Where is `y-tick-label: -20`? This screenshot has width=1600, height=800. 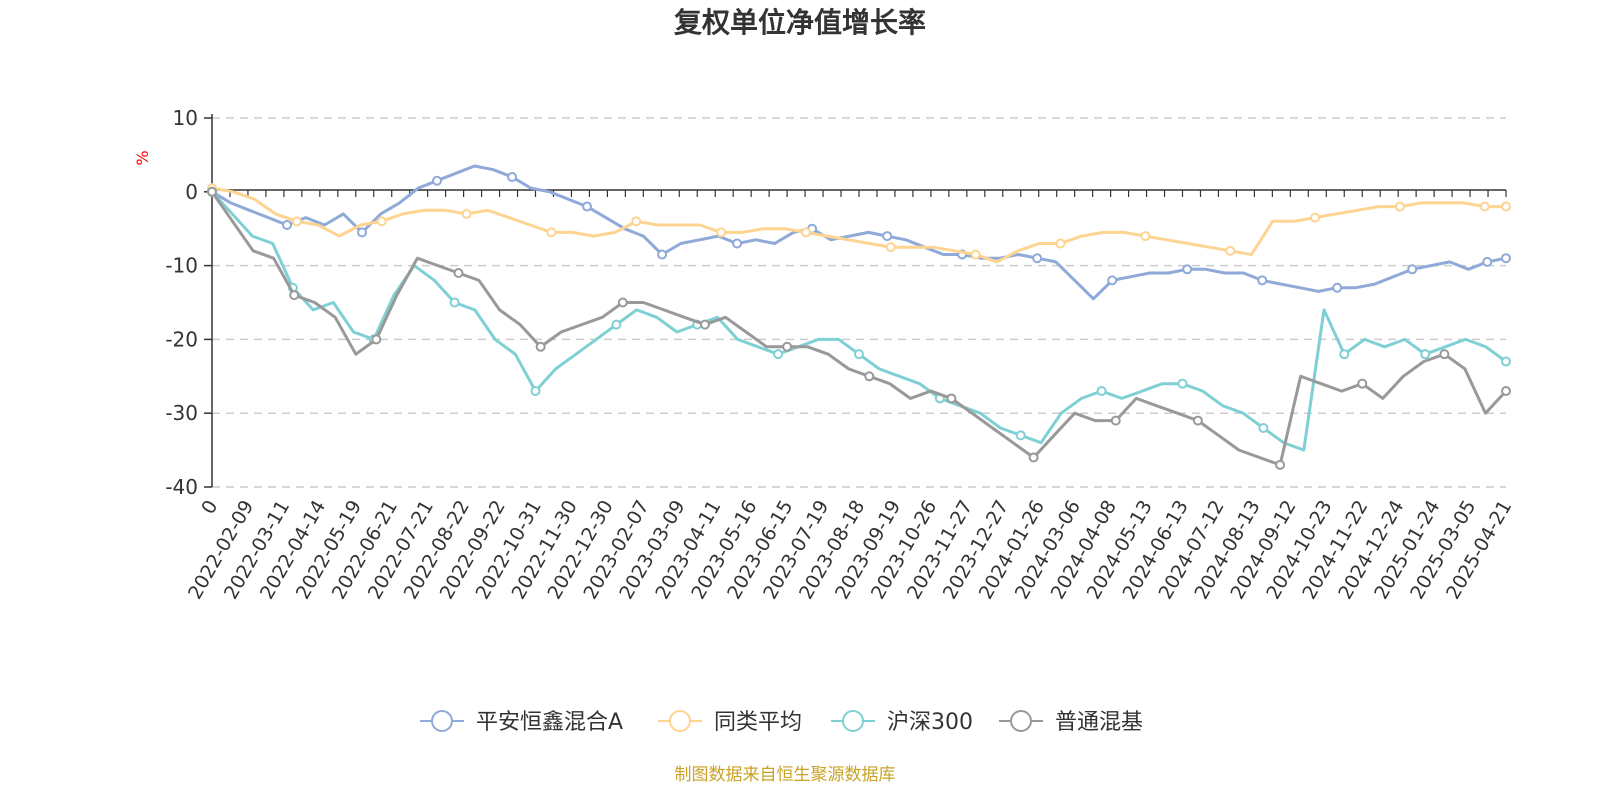
y-tick-label: -20 is located at coordinates (181, 339).